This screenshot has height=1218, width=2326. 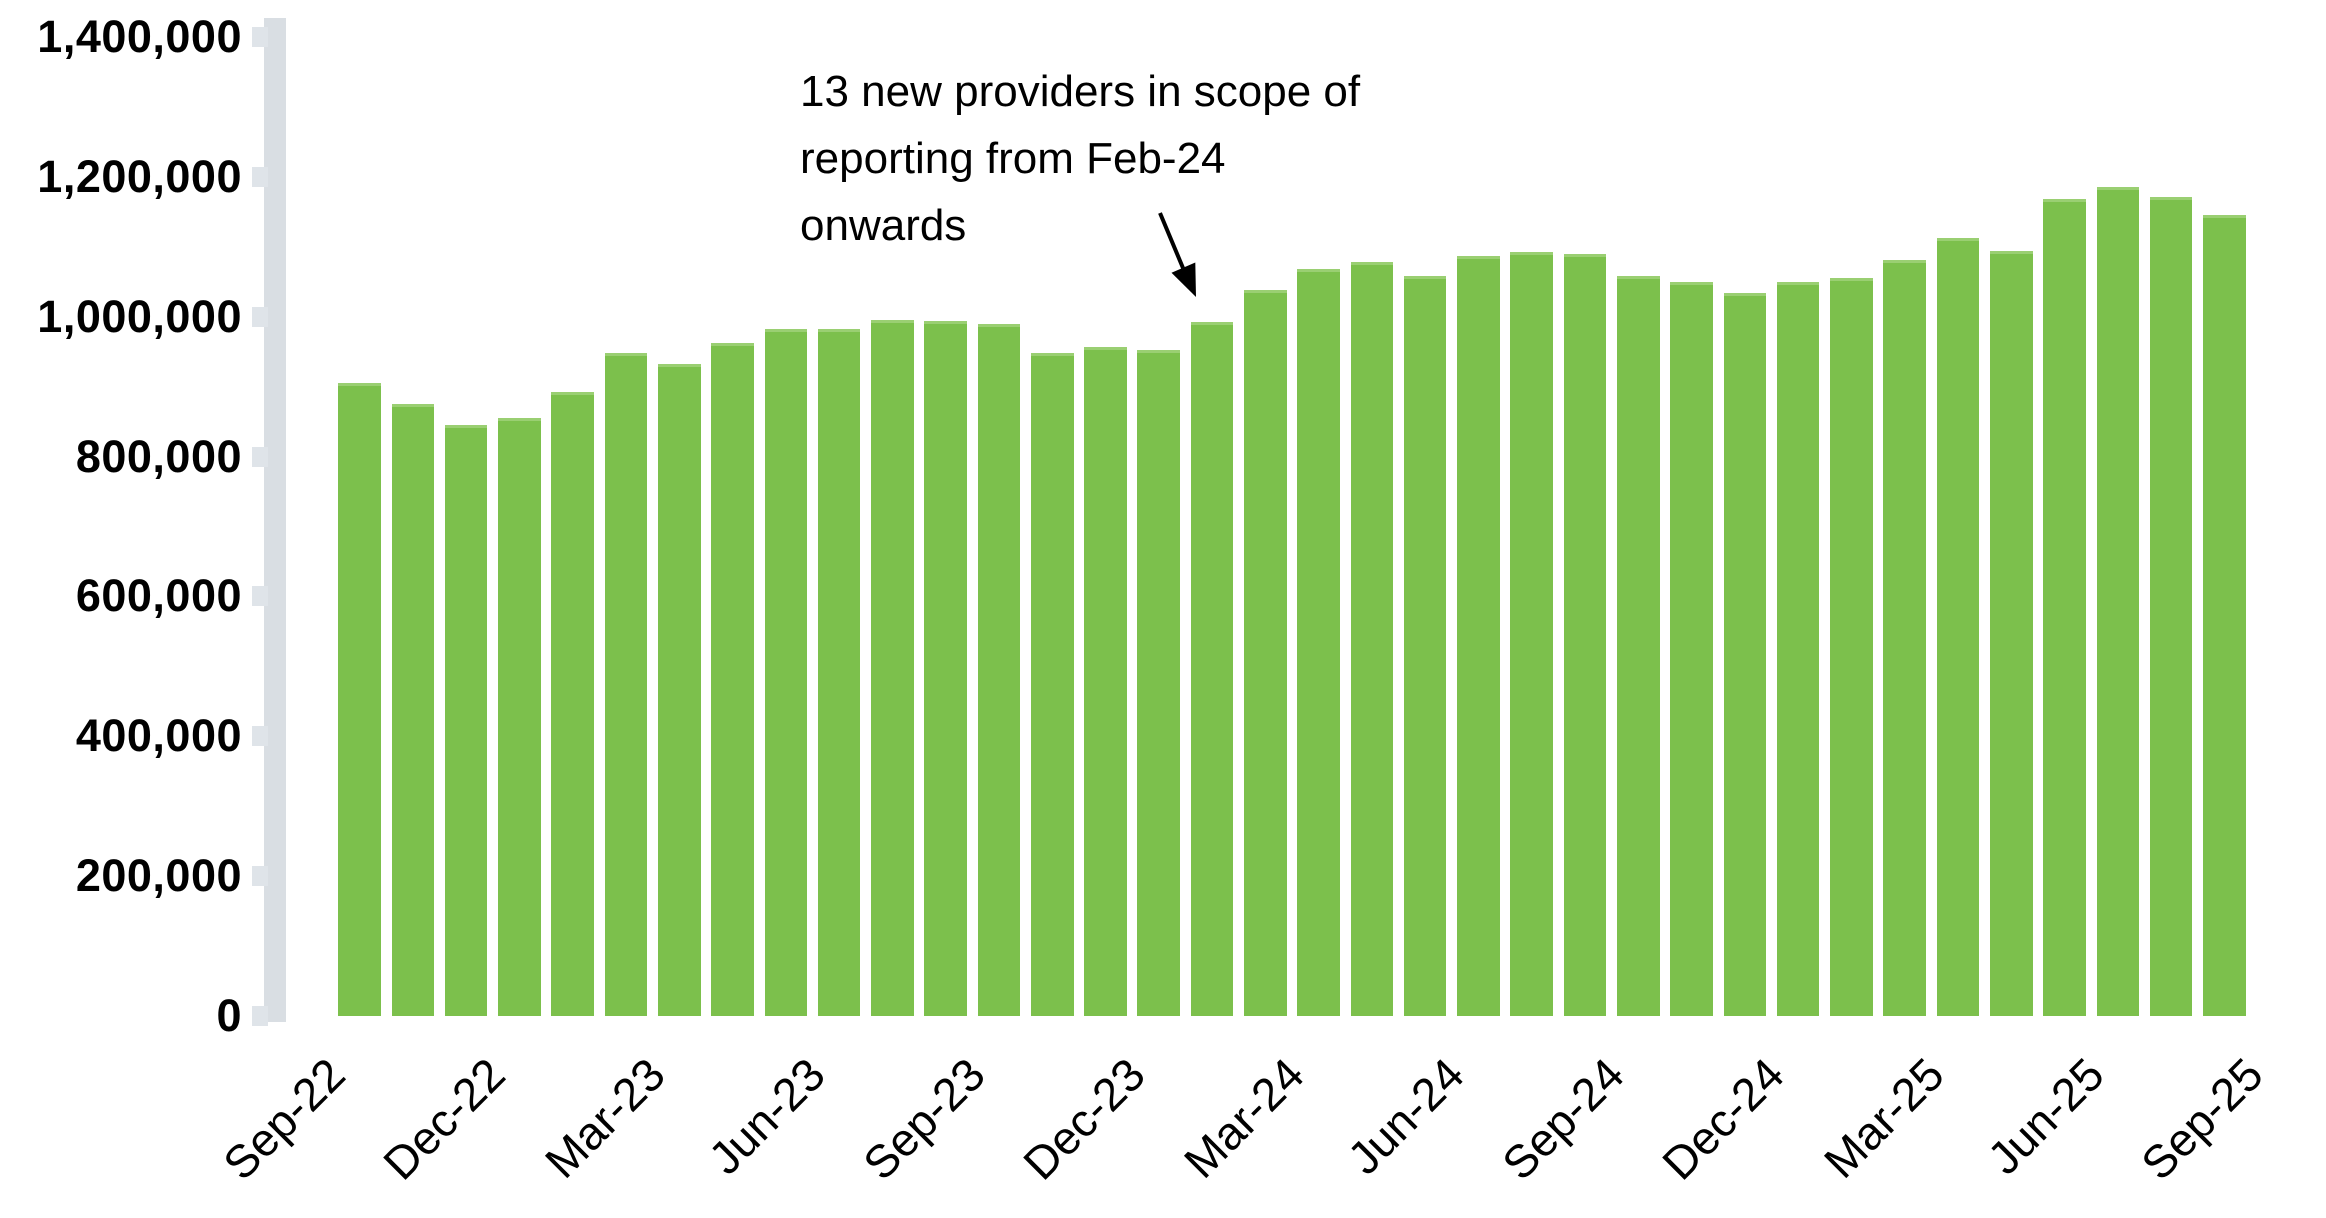 I want to click on y-tick-label-200000: 200,000, so click(x=158, y=876).